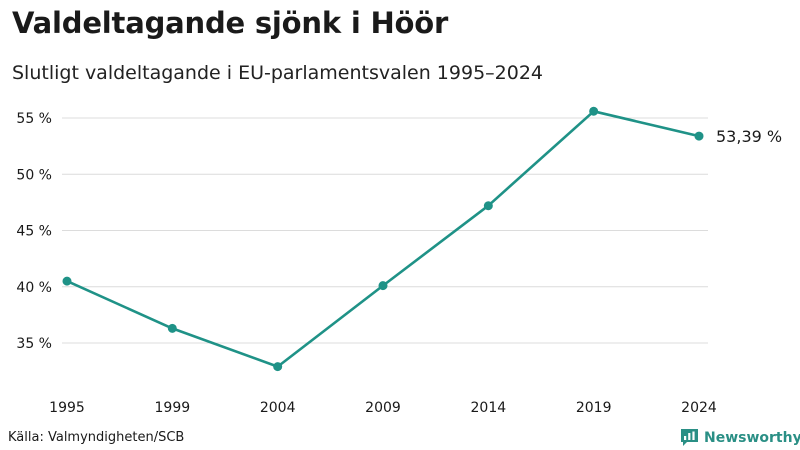 This screenshot has height=450, width=800. What do you see at coordinates (34, 288) in the screenshot?
I see `y-tick-label: 40 %` at bounding box center [34, 288].